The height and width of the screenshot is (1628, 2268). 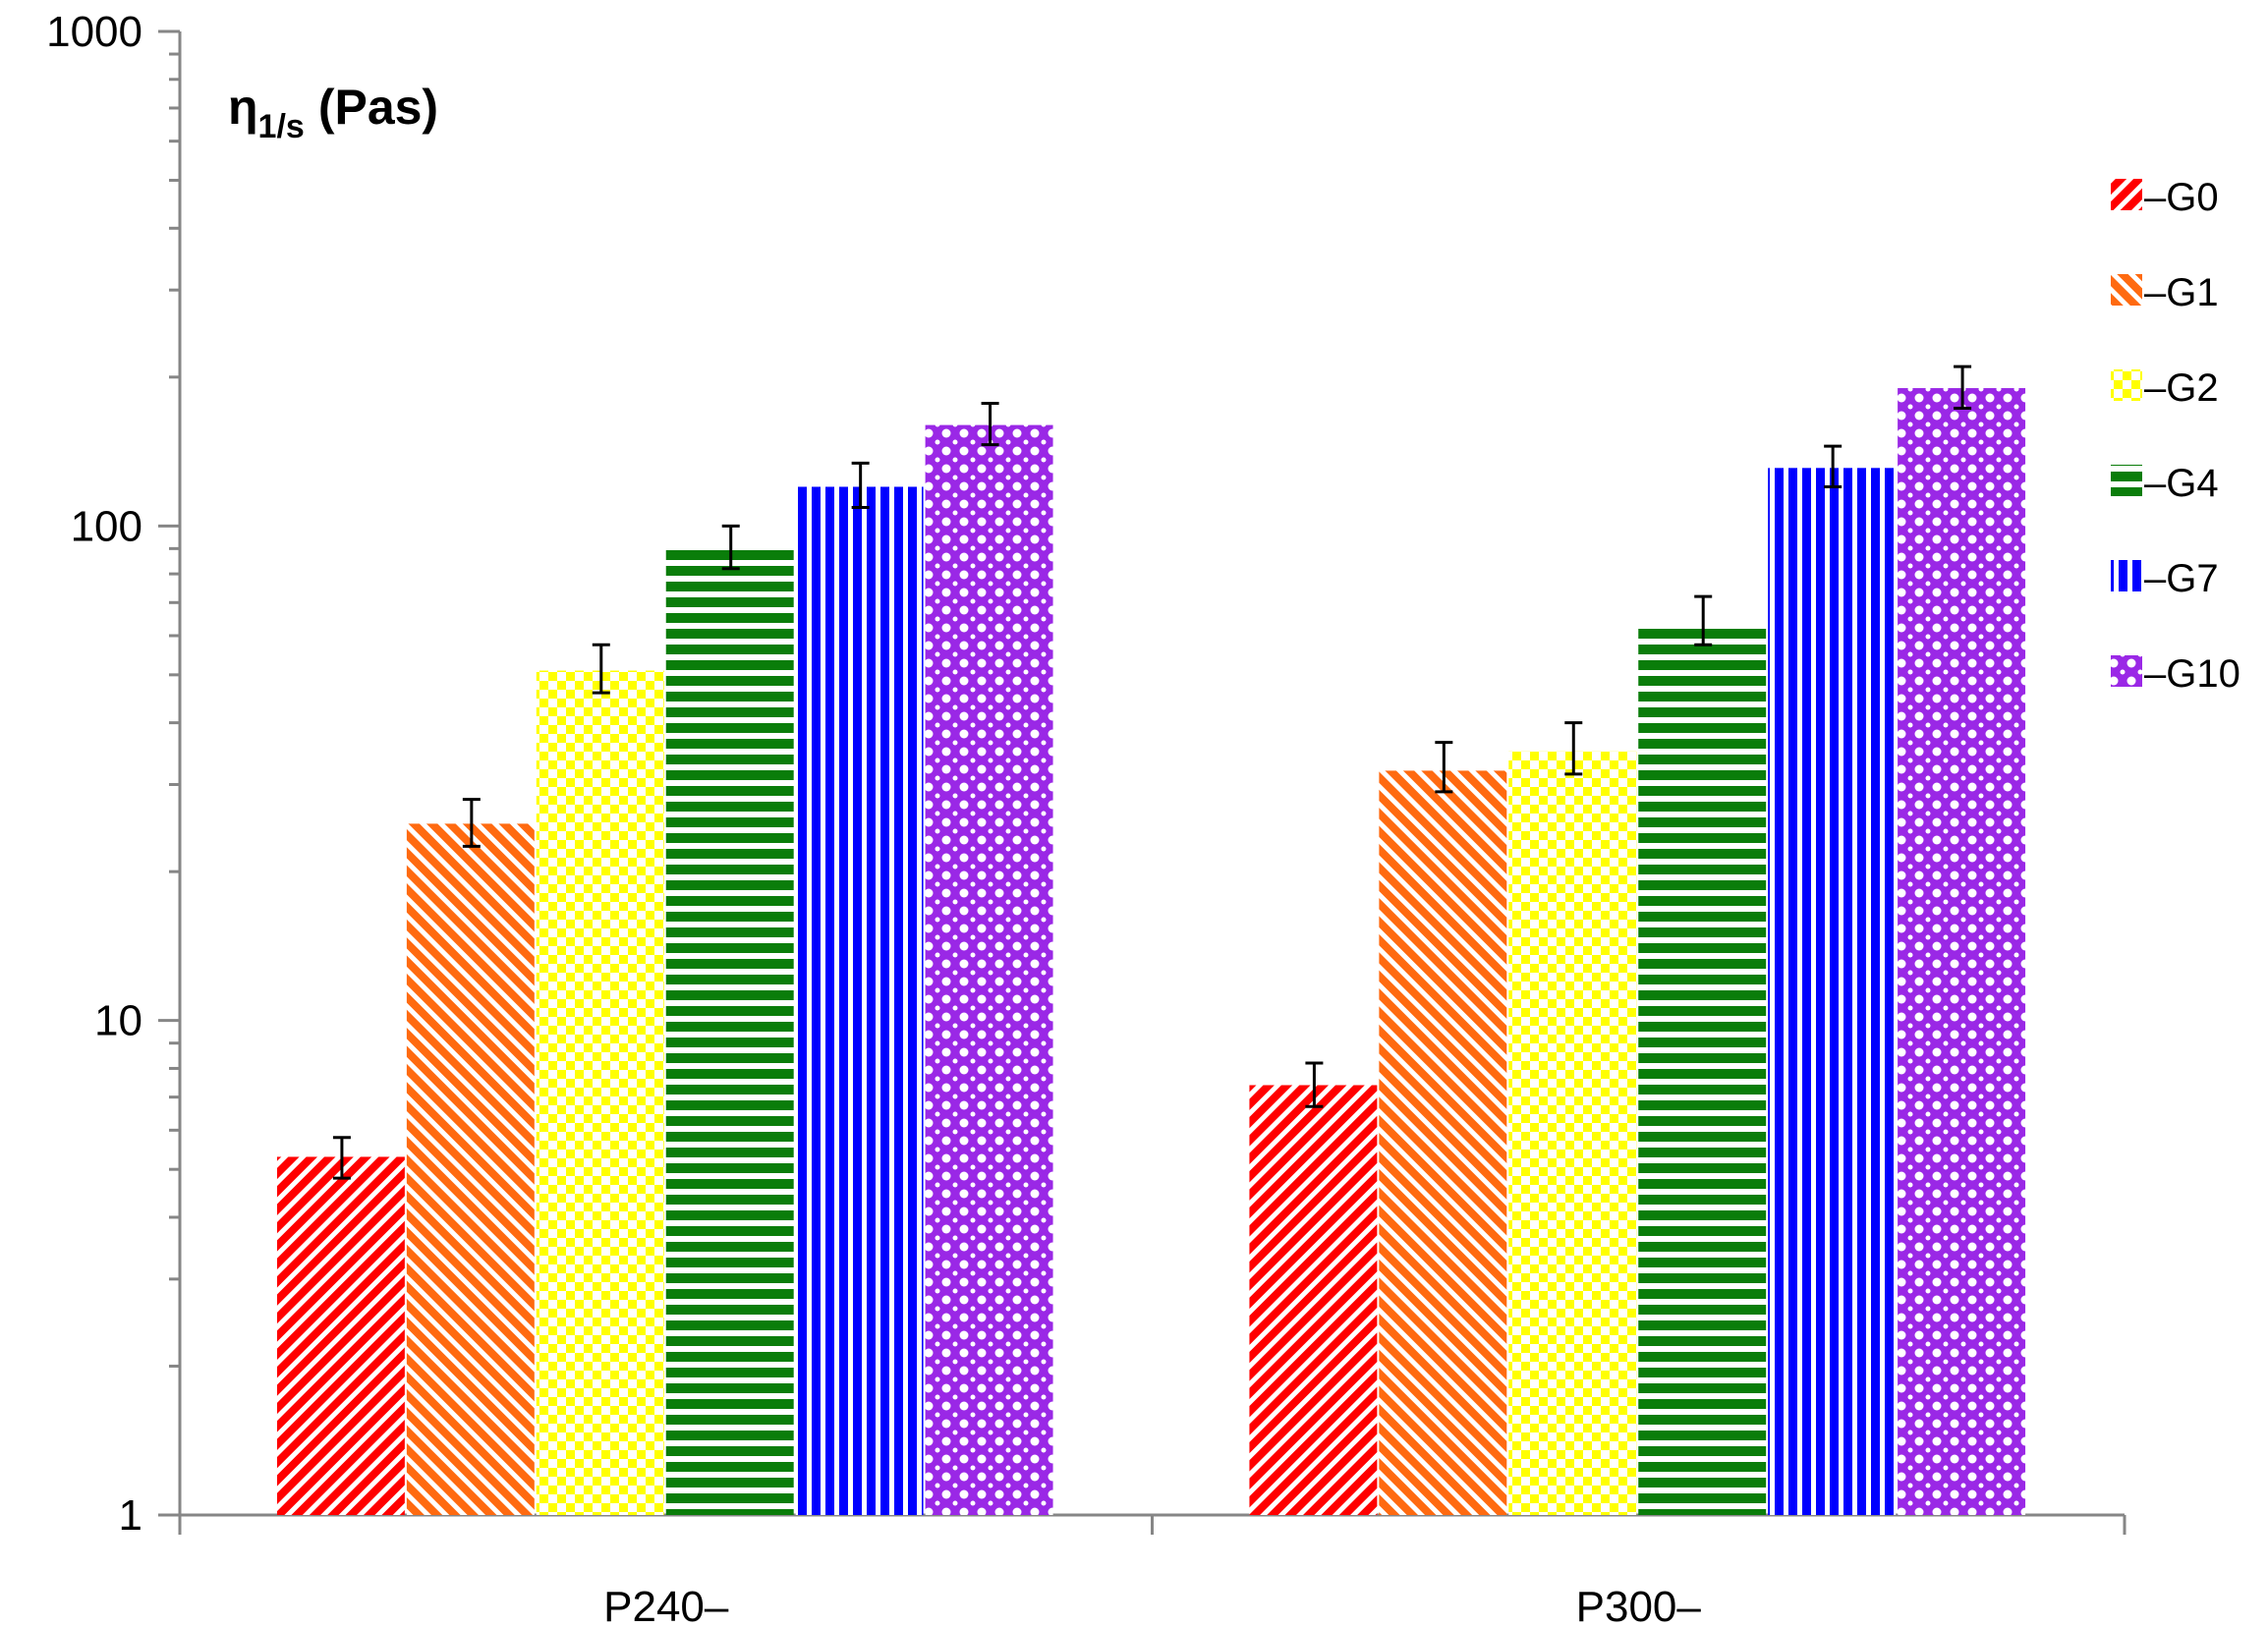 What do you see at coordinates (666, 1606) in the screenshot?
I see `x-category-label: P240–` at bounding box center [666, 1606].